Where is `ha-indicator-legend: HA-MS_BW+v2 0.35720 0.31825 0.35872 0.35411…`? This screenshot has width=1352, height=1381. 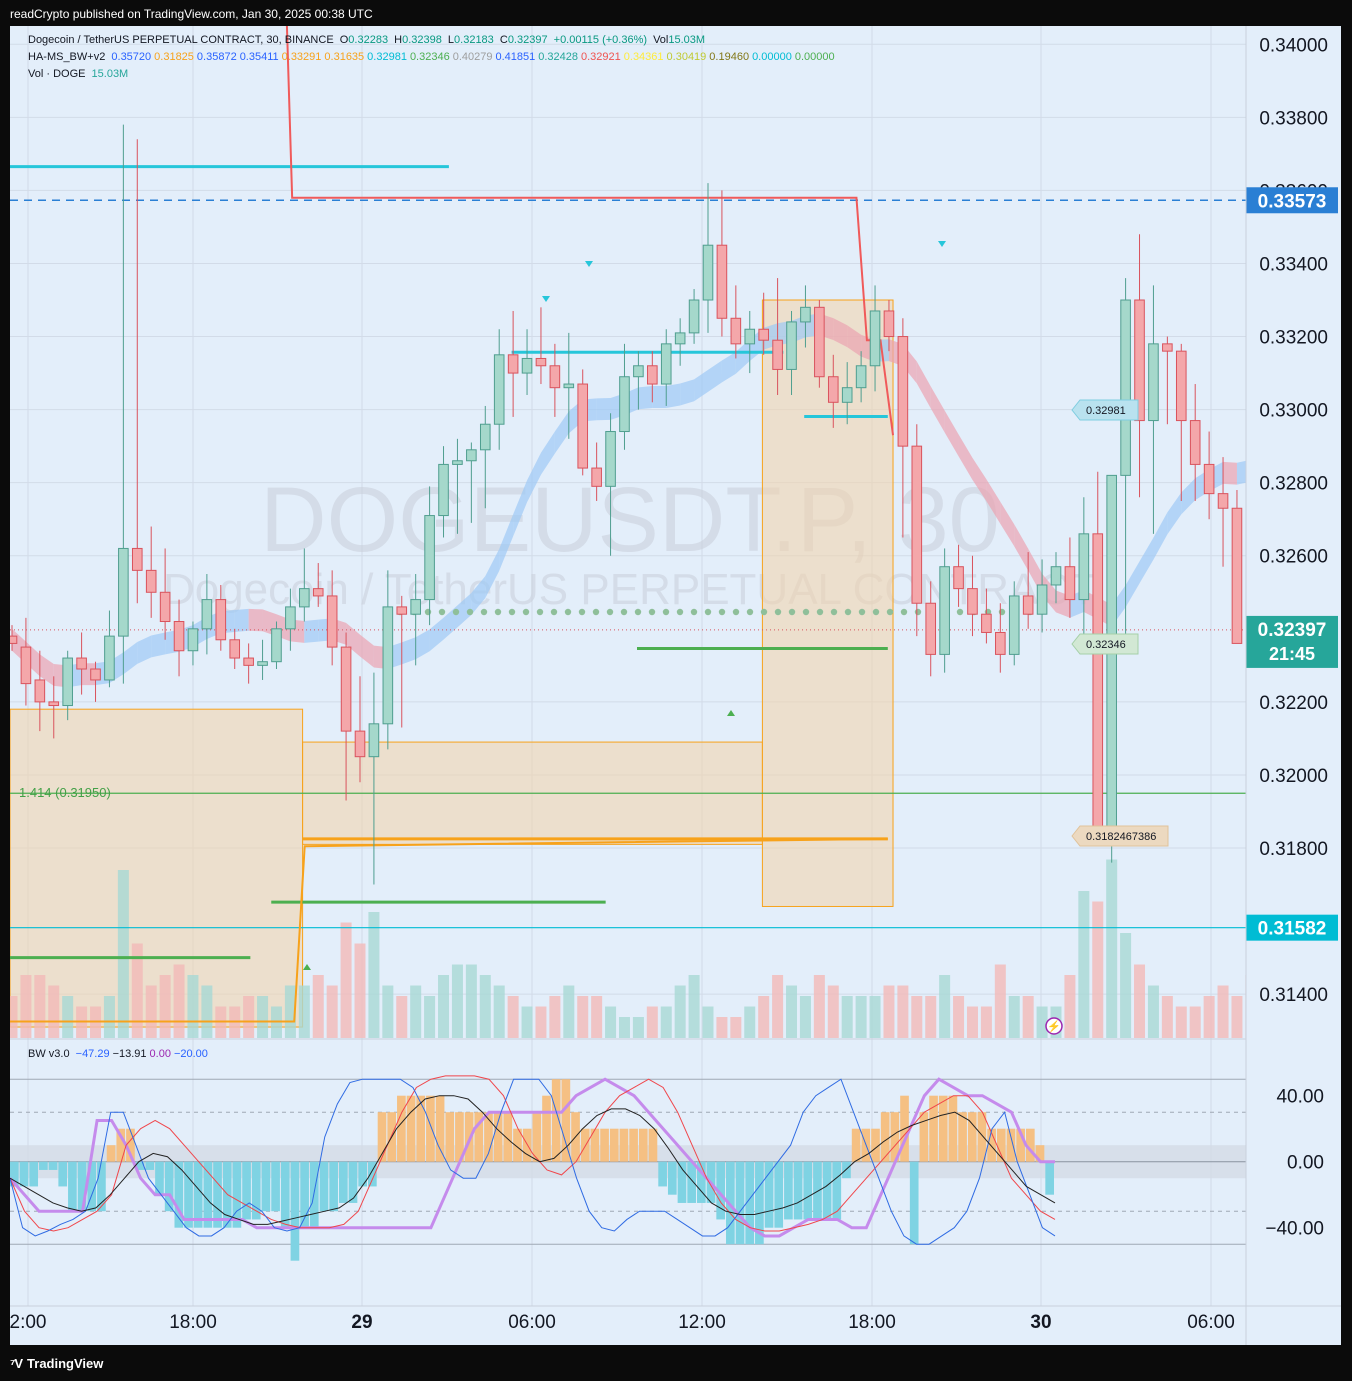
ha-indicator-legend: HA-MS_BW+v2 0.35720 0.31825 0.35872 0.35411… is located at coordinates (433, 57).